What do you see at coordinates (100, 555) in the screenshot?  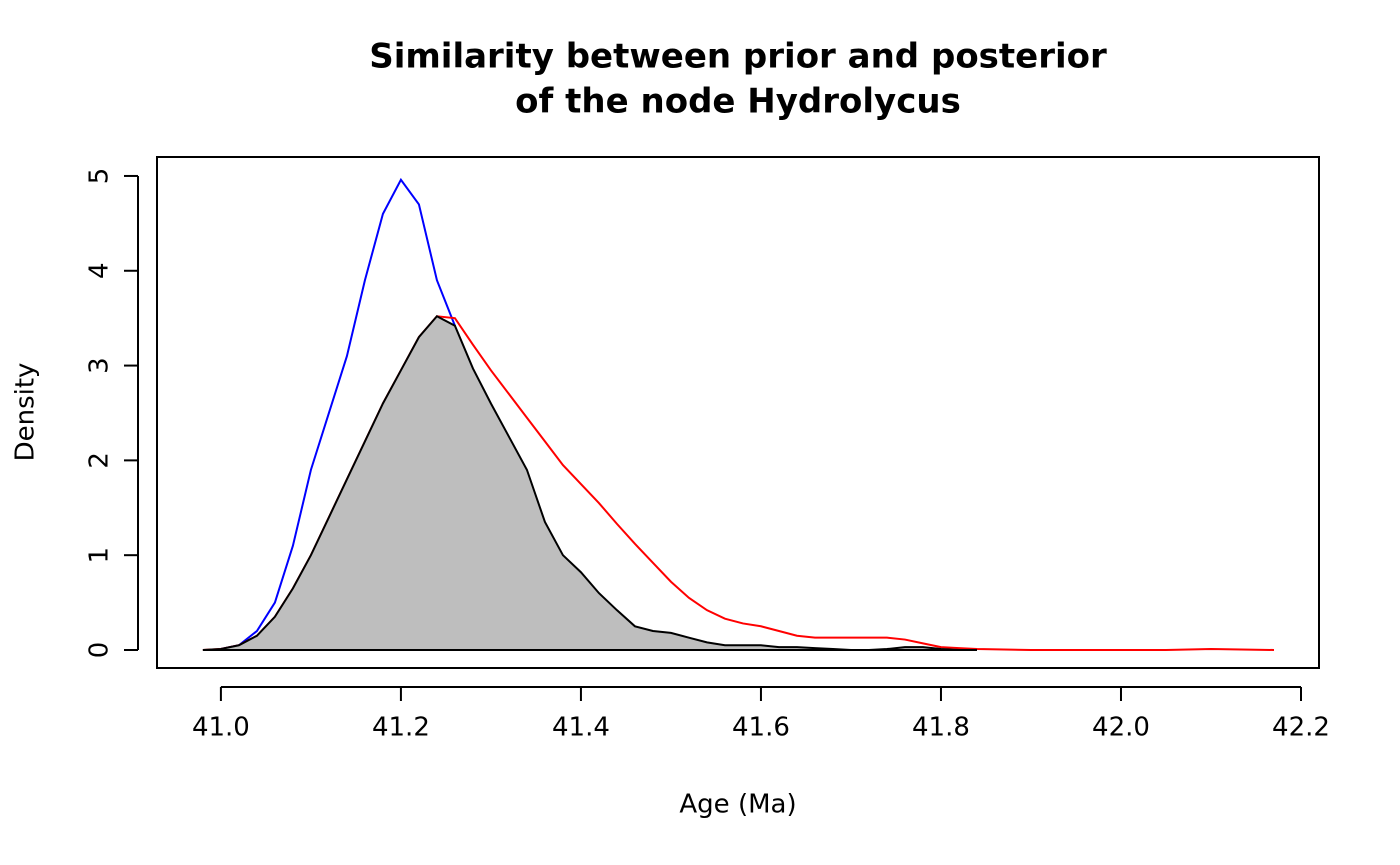 I see `y-tick-label: 1` at bounding box center [100, 555].